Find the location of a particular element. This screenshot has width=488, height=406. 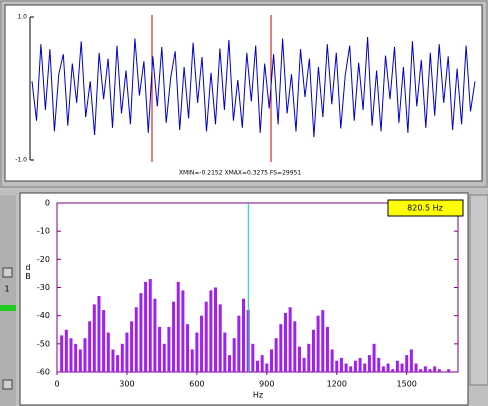

side-panel is located at coordinates (8, 300).